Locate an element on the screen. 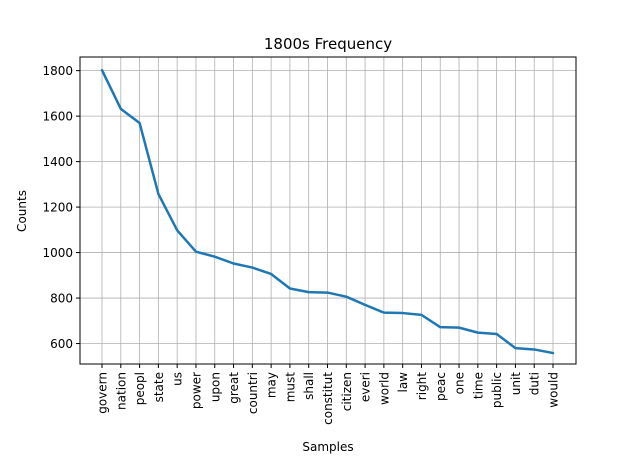 The image size is (640, 476). y-tick-label: 600 is located at coordinates (61, 344).